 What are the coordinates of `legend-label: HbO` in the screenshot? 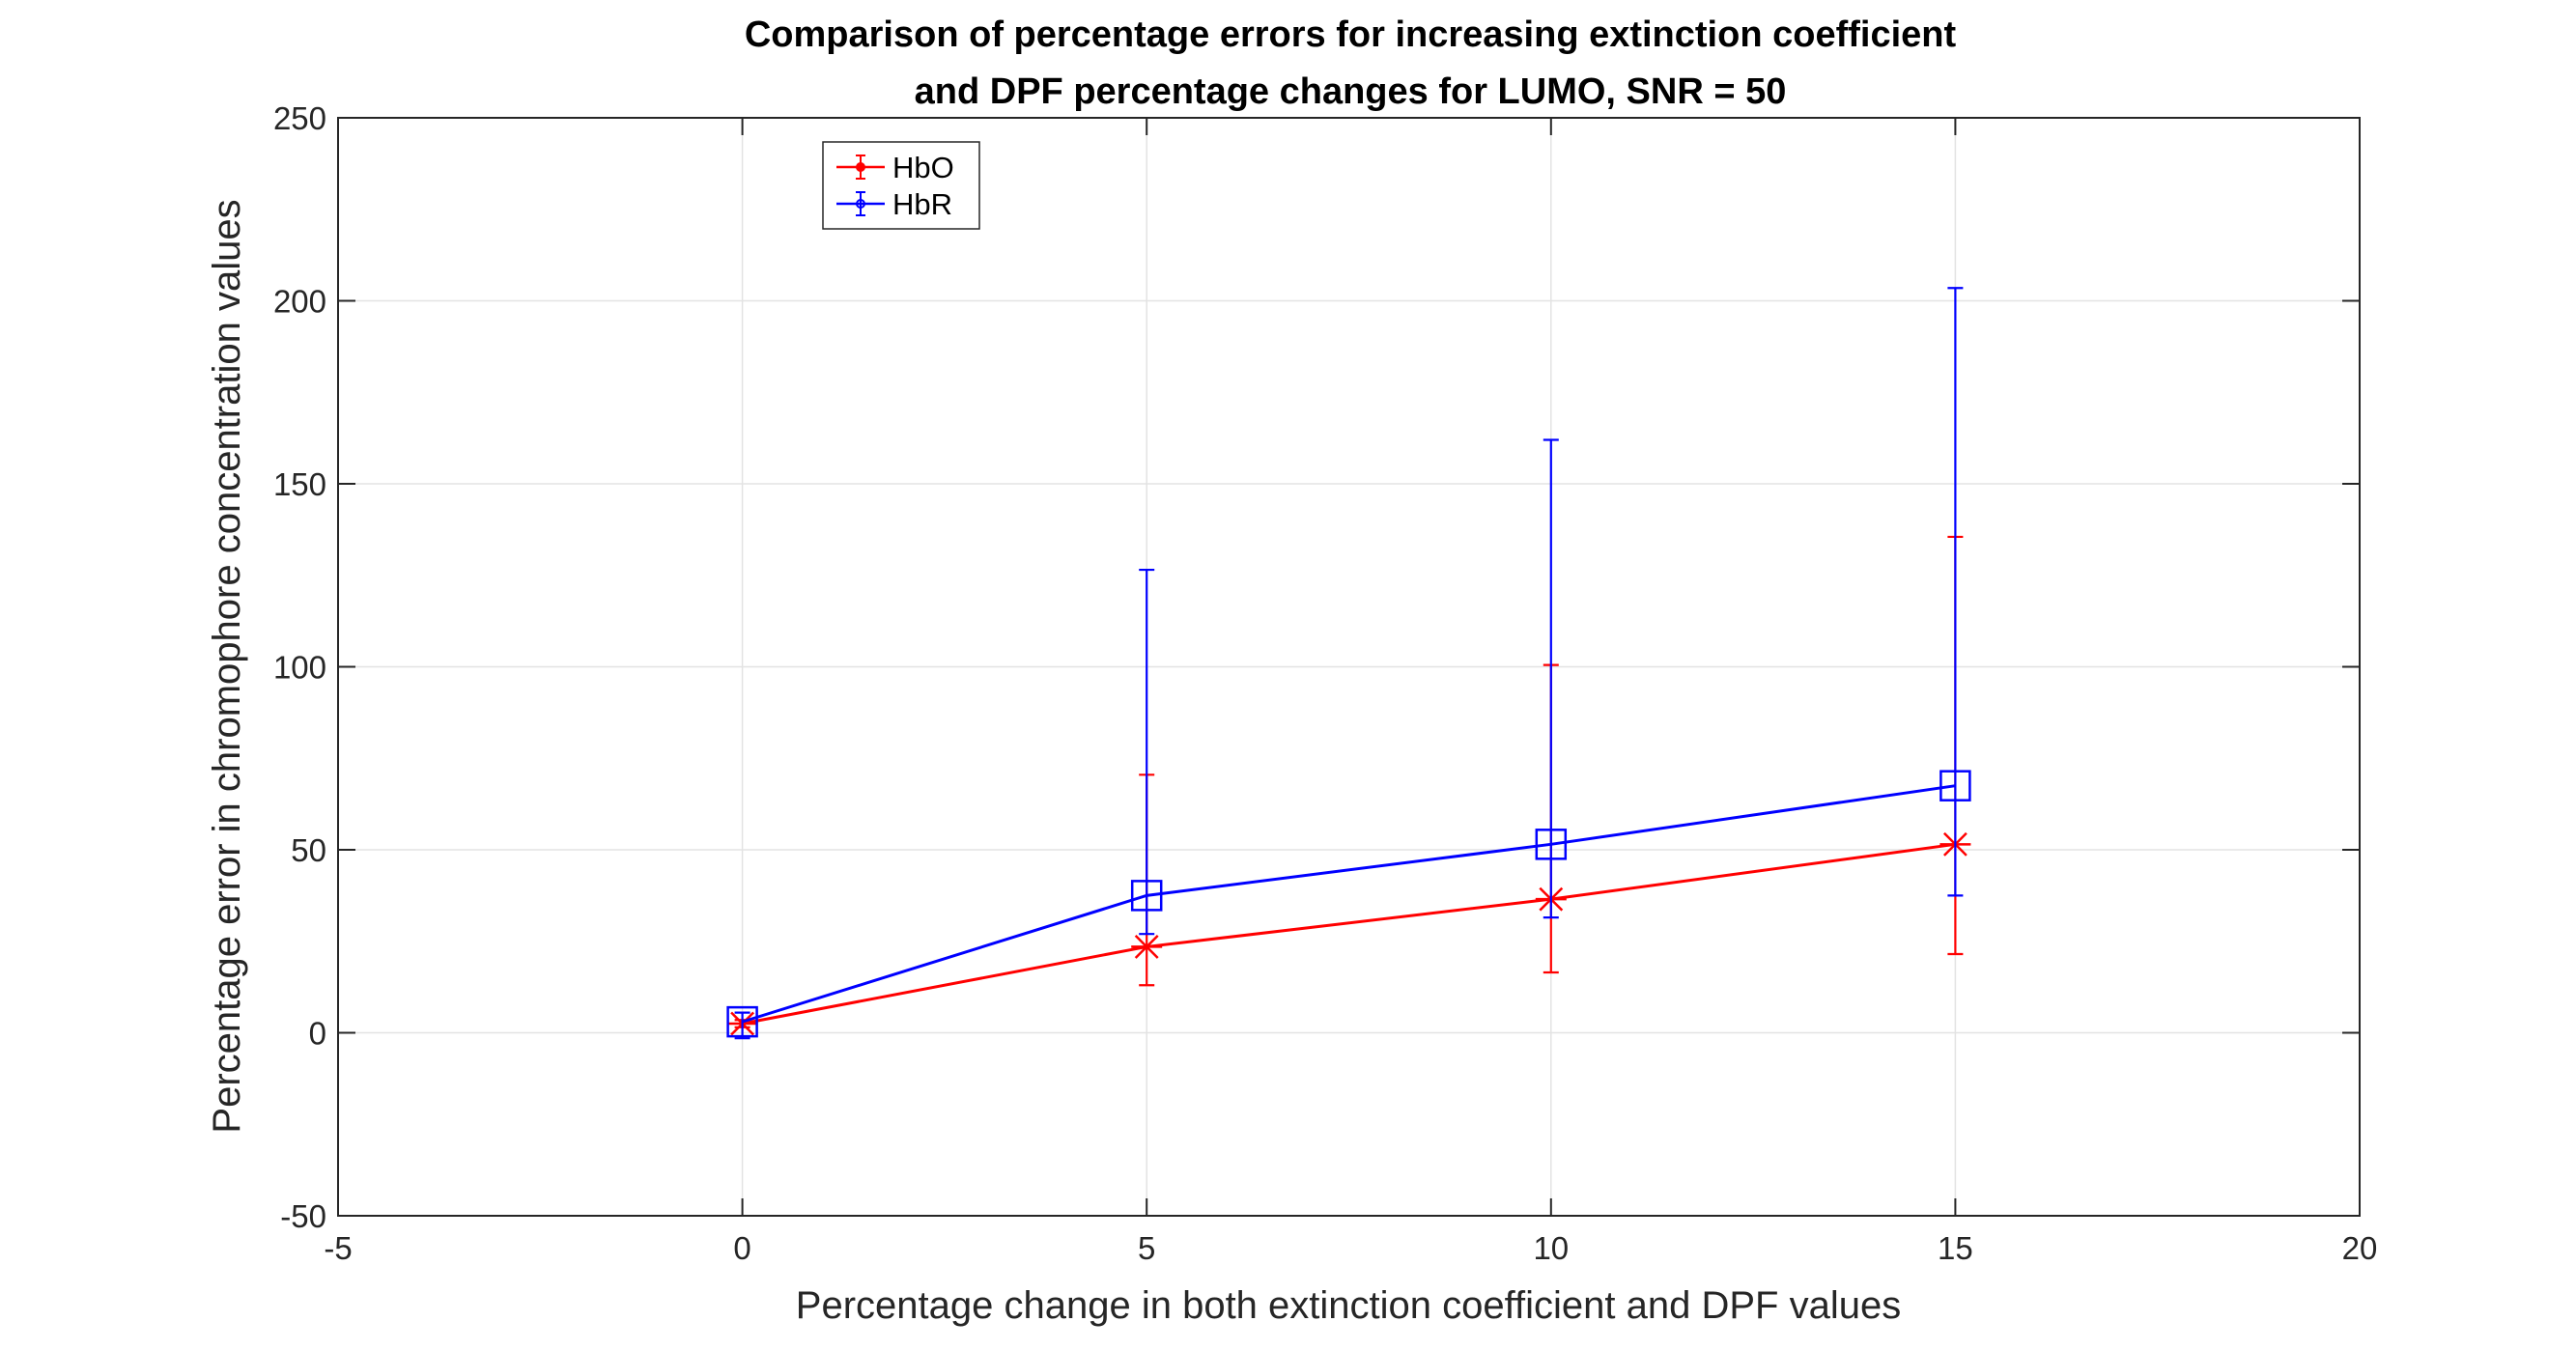 It's located at (923, 167).